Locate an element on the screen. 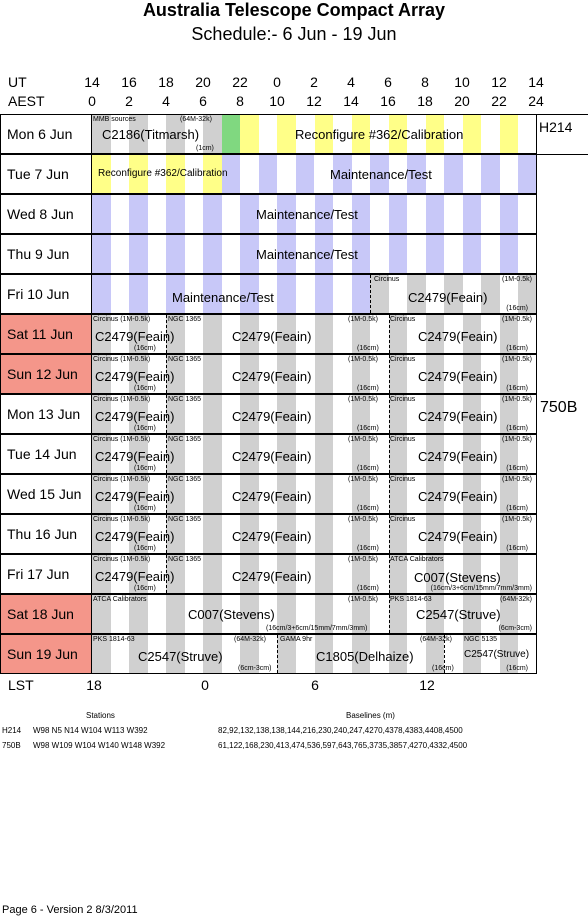  page-subtitle: Schedule:- 6 Jun - 19 Jun is located at coordinates (294, 34).